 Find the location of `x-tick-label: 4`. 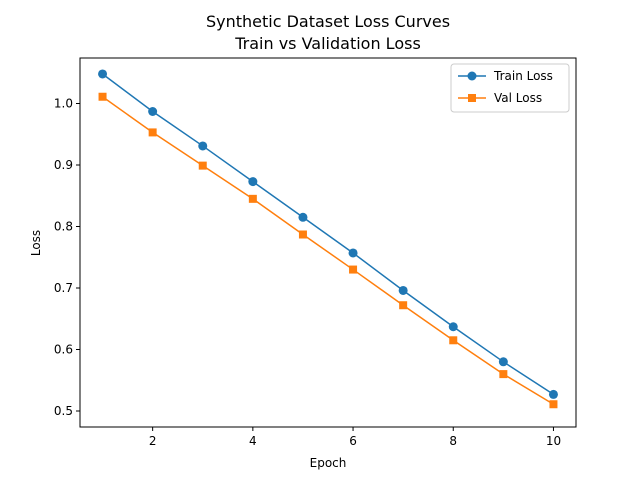

x-tick-label: 4 is located at coordinates (253, 441).